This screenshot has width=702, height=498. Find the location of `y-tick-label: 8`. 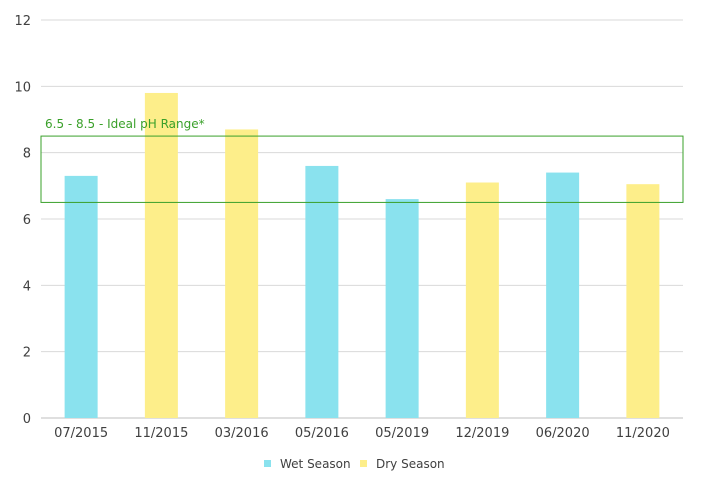

y-tick-label: 8 is located at coordinates (27, 154).